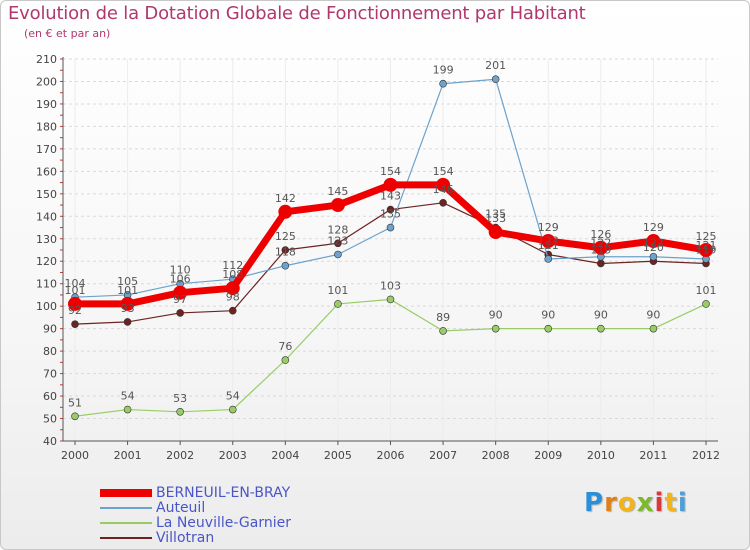  I want to click on y-tick-label: 150, so click(46, 194).